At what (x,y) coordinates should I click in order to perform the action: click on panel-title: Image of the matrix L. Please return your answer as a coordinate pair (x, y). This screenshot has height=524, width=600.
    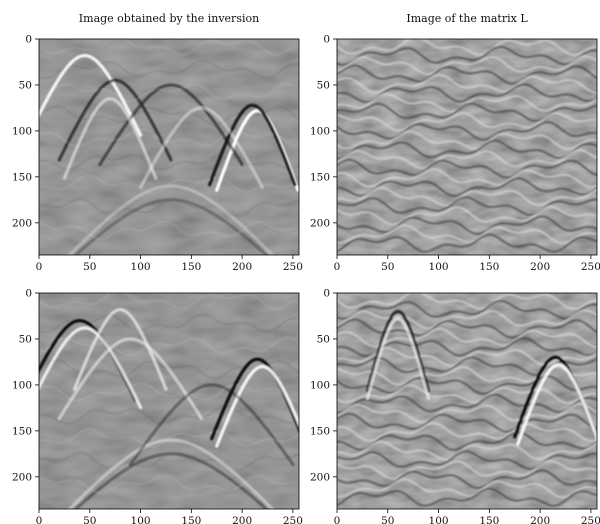
    Looking at the image, I should click on (467, 18).